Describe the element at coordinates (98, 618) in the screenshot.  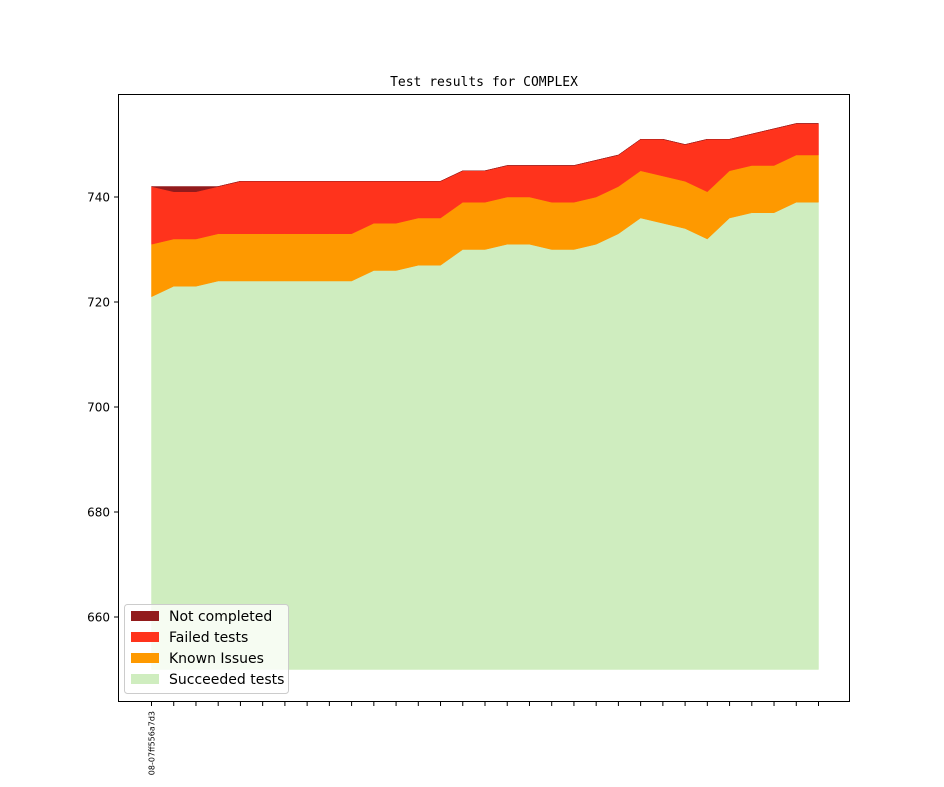
I see `y-tick-label: 660` at that location.